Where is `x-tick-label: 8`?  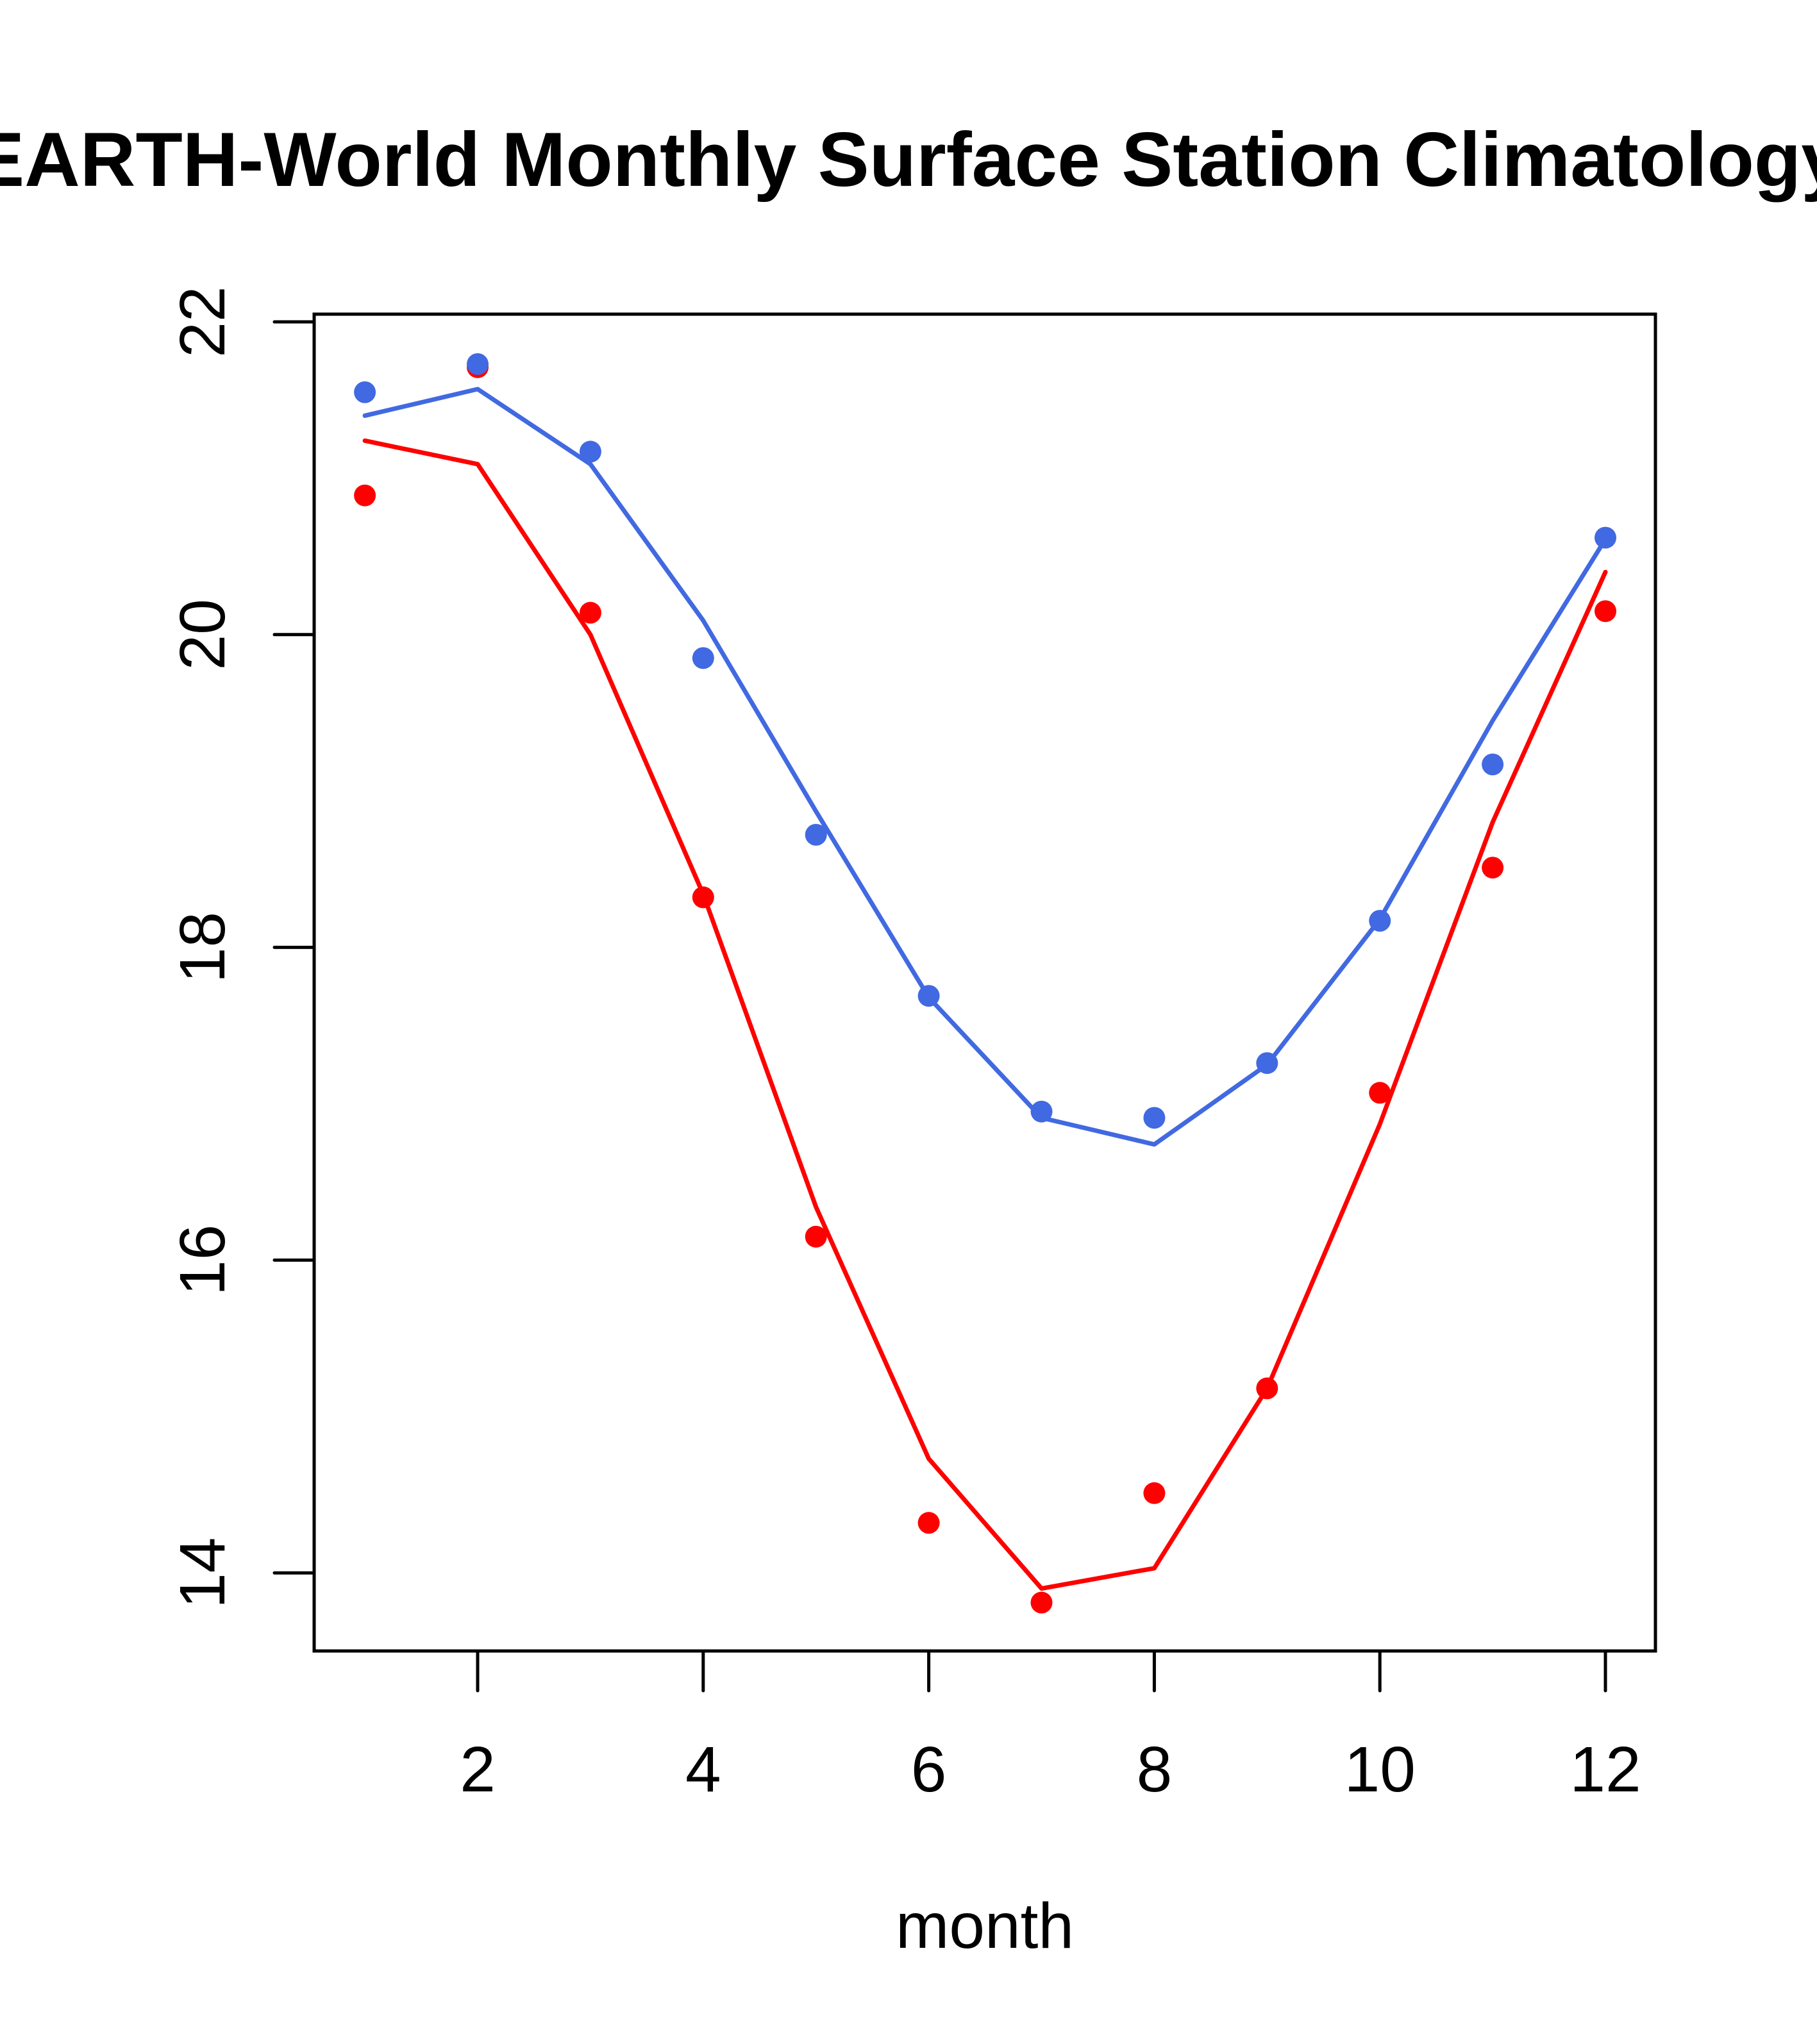
x-tick-label: 8 is located at coordinates (1155, 1769).